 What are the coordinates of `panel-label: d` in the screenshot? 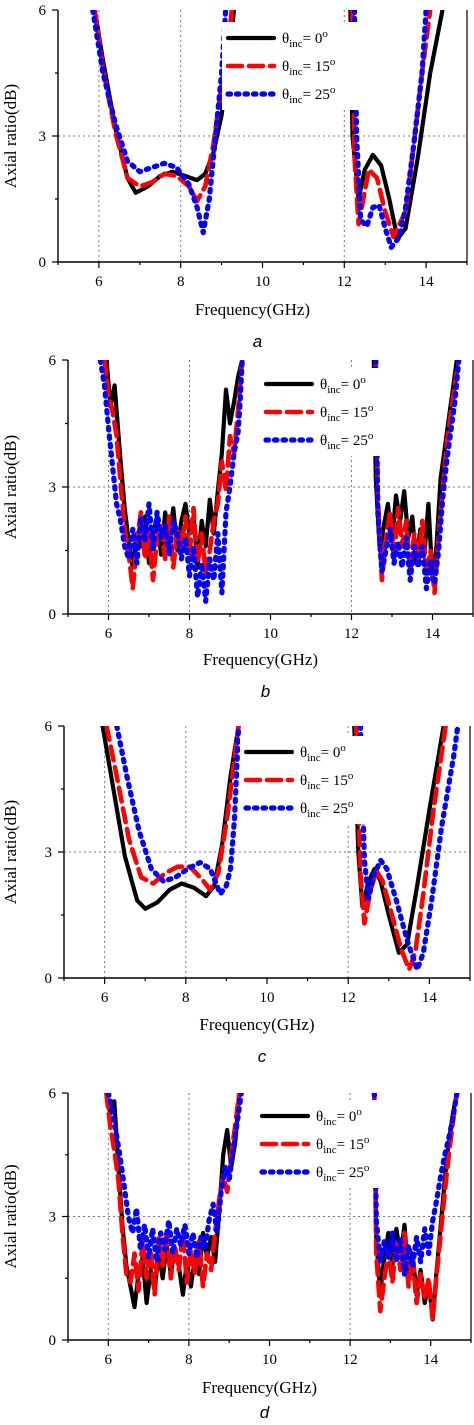 It's located at (265, 1412).